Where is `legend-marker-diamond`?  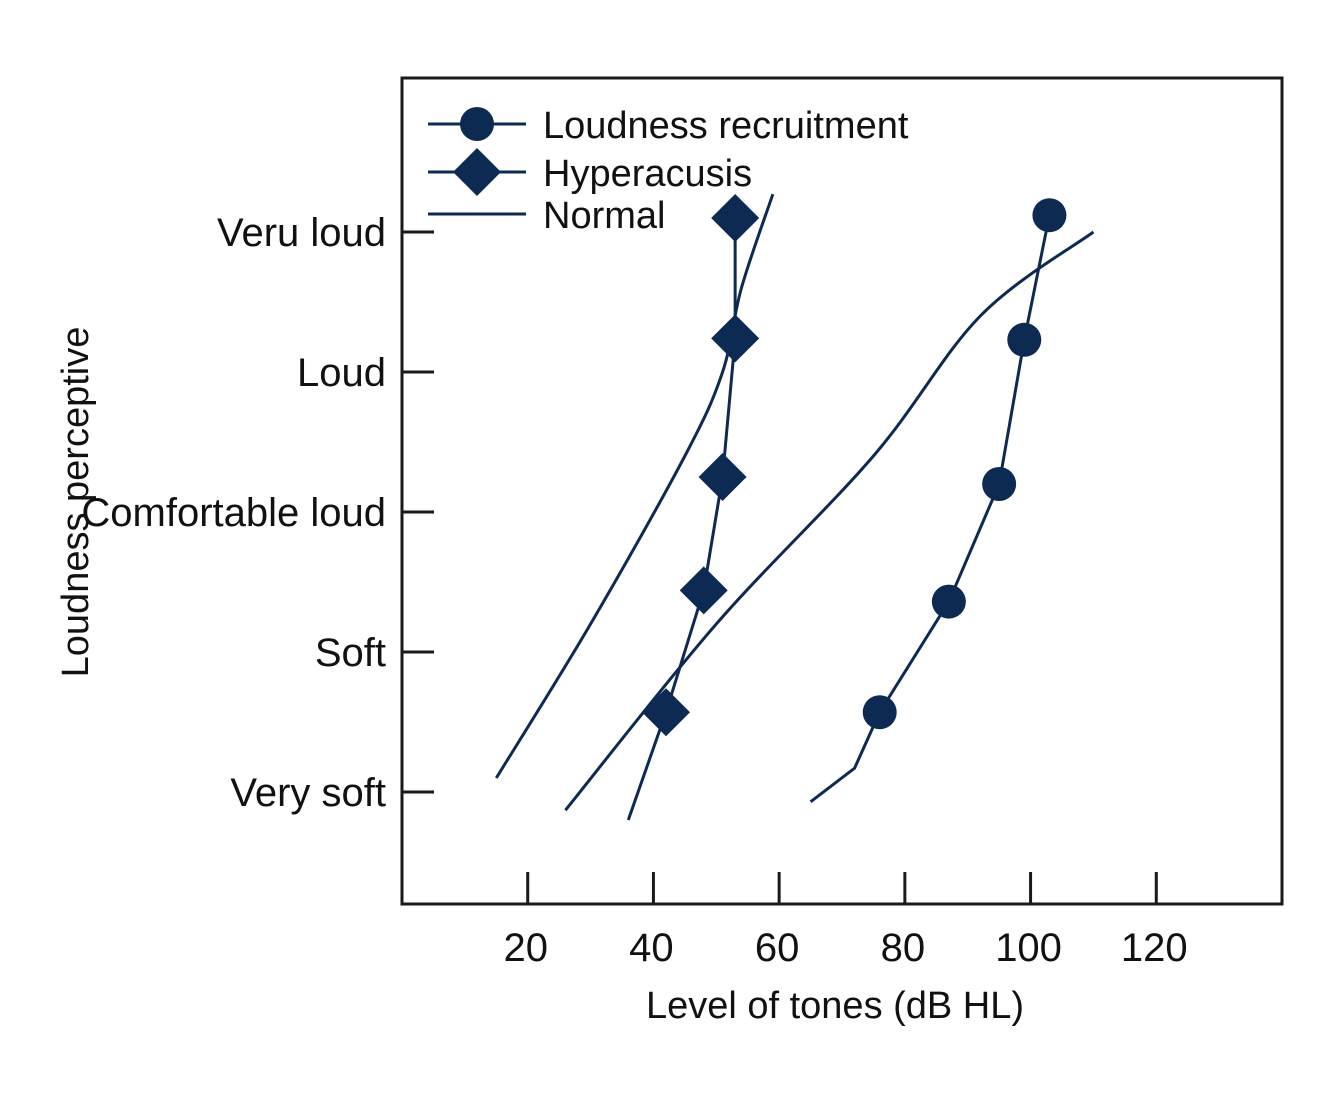
legend-marker-diamond is located at coordinates (477, 172).